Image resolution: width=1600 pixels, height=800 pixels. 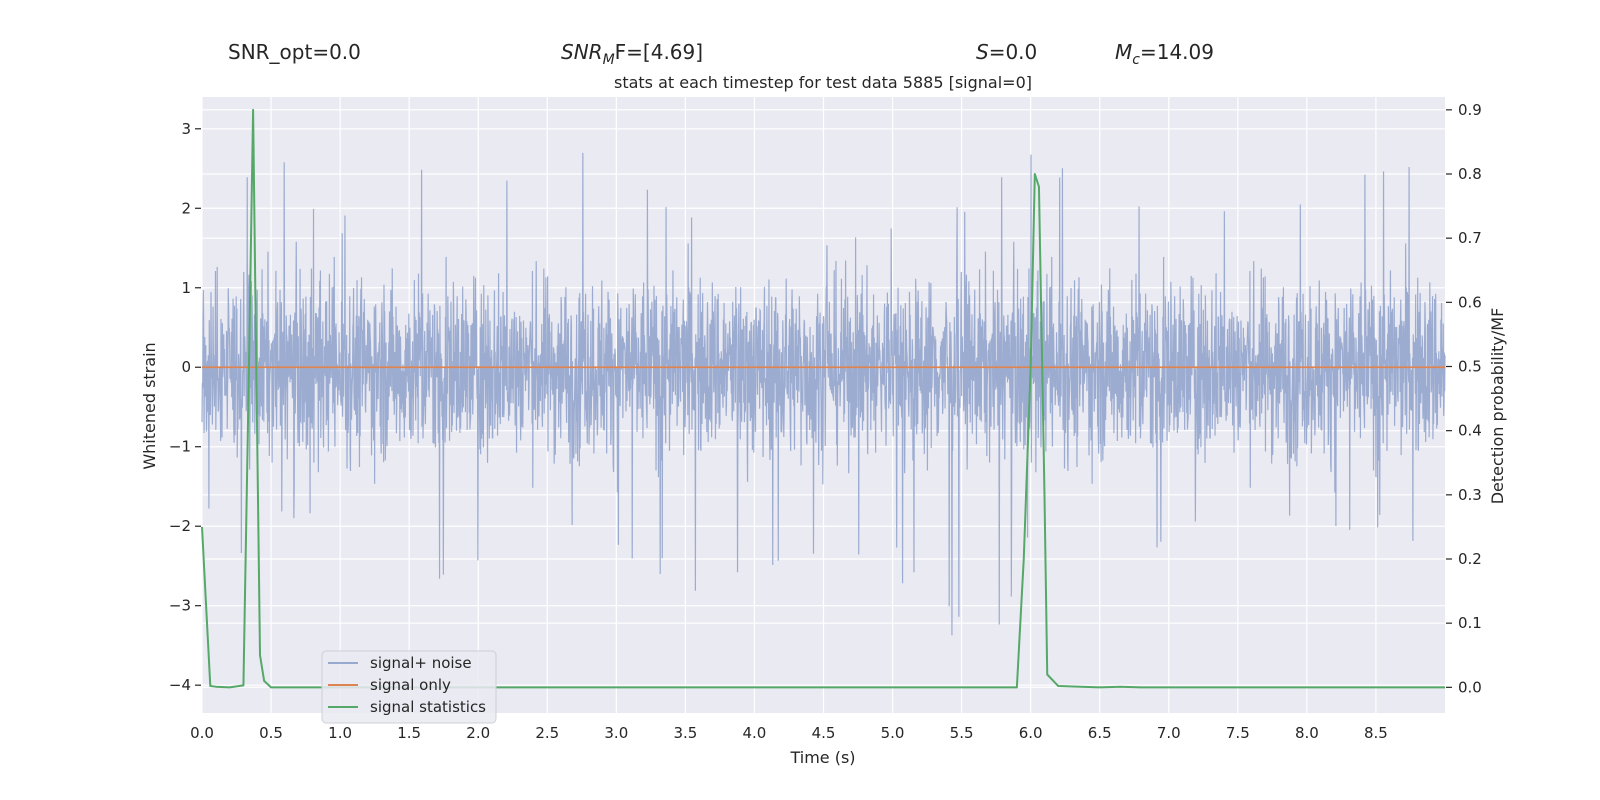 What do you see at coordinates (1169, 733) in the screenshot?
I see `x-tick-label: 7.0` at bounding box center [1169, 733].